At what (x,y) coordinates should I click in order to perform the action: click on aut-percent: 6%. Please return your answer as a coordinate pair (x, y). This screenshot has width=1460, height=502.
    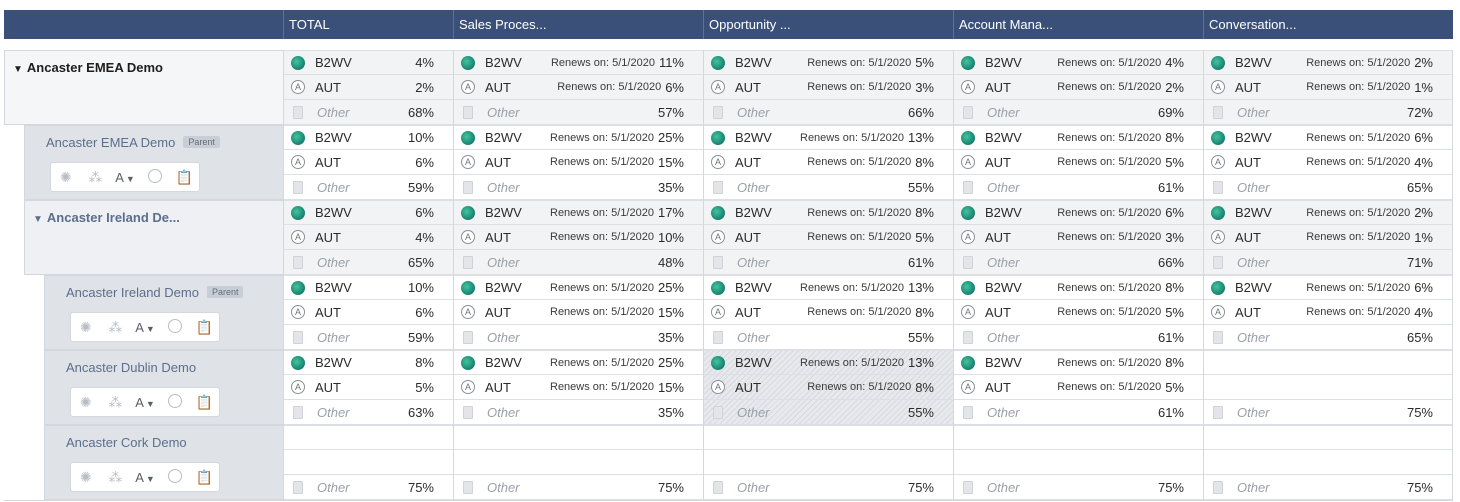
    Looking at the image, I should click on (424, 162).